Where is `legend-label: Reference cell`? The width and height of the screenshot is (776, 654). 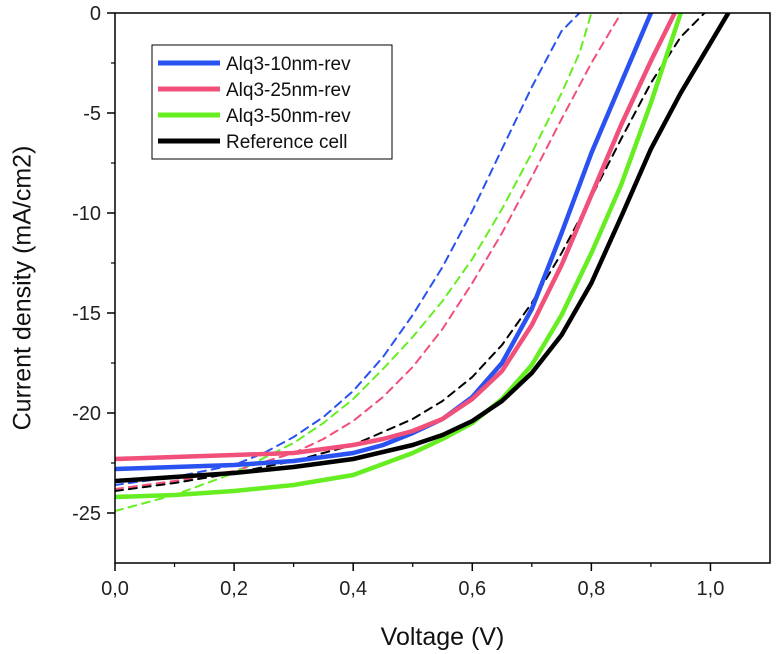 legend-label: Reference cell is located at coordinates (286, 142).